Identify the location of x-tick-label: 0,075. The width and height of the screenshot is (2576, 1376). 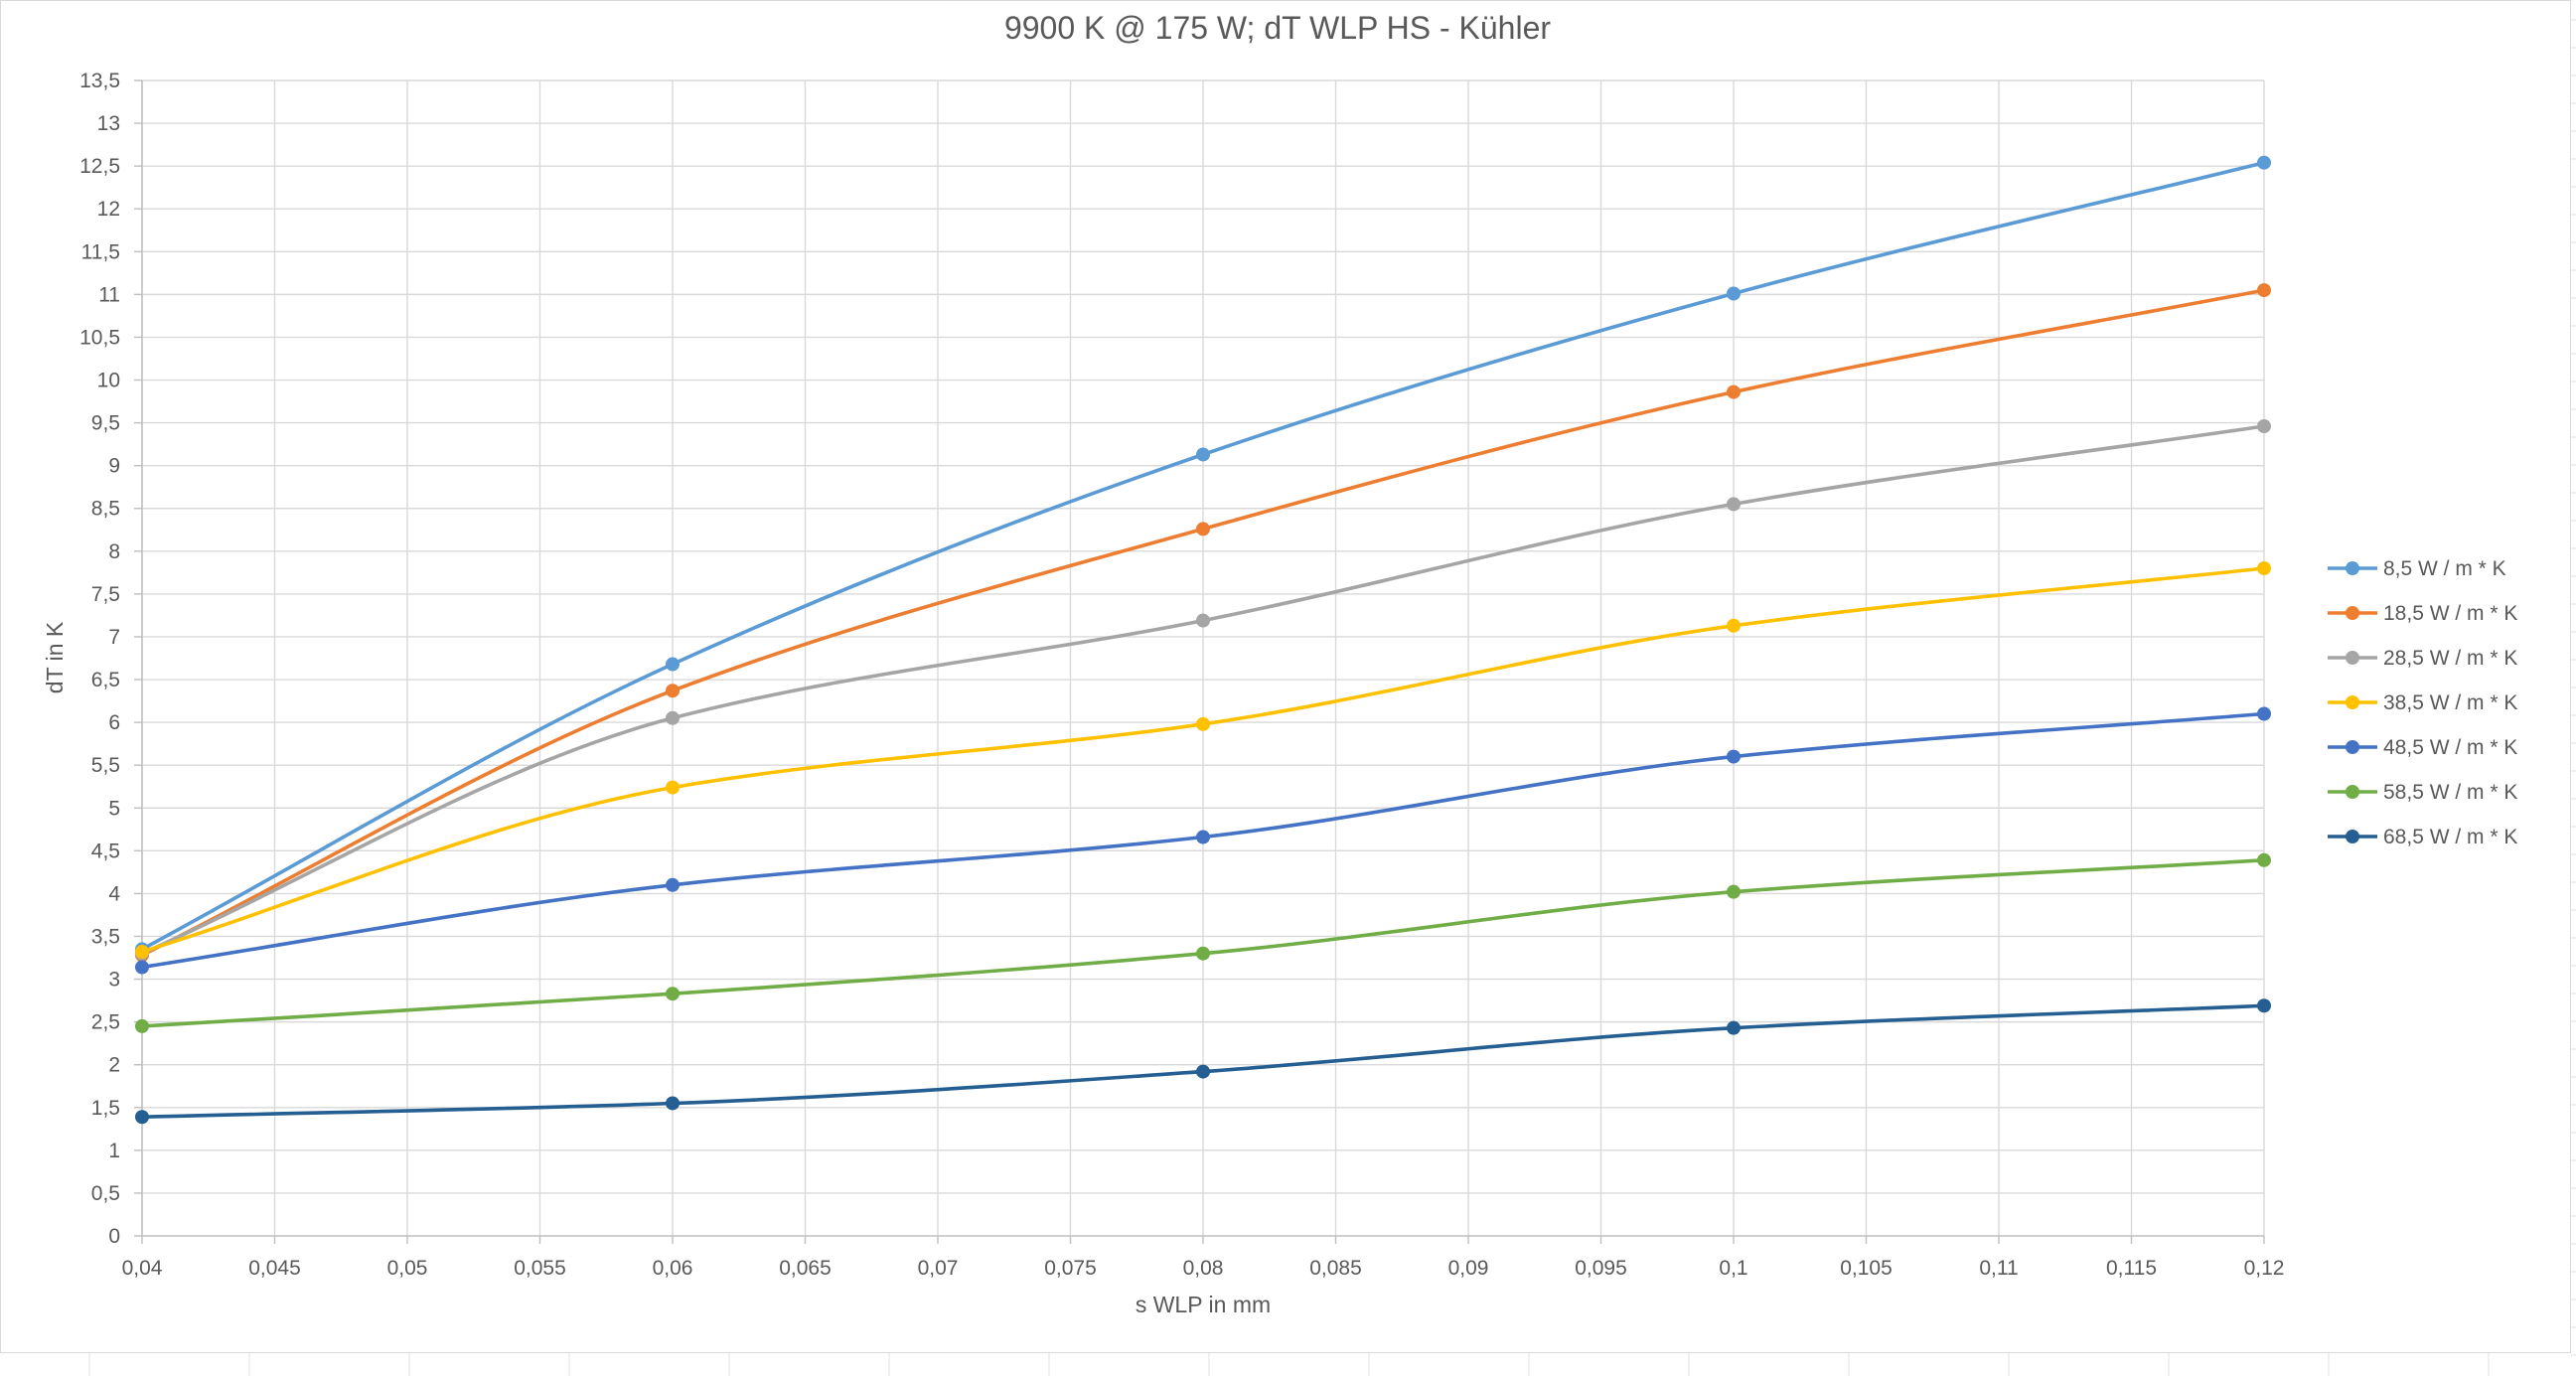
(1070, 1268).